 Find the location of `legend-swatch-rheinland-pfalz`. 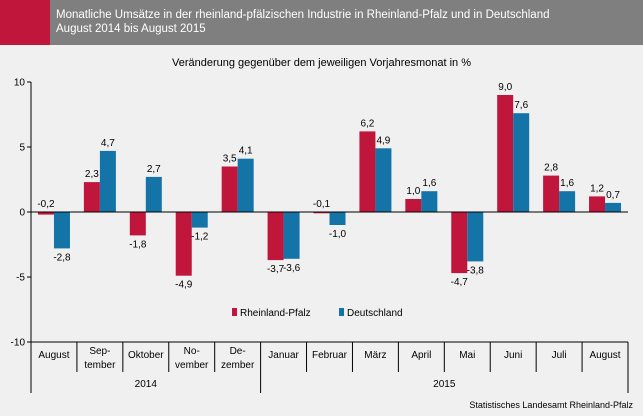

legend-swatch-rheinland-pfalz is located at coordinates (234, 312).